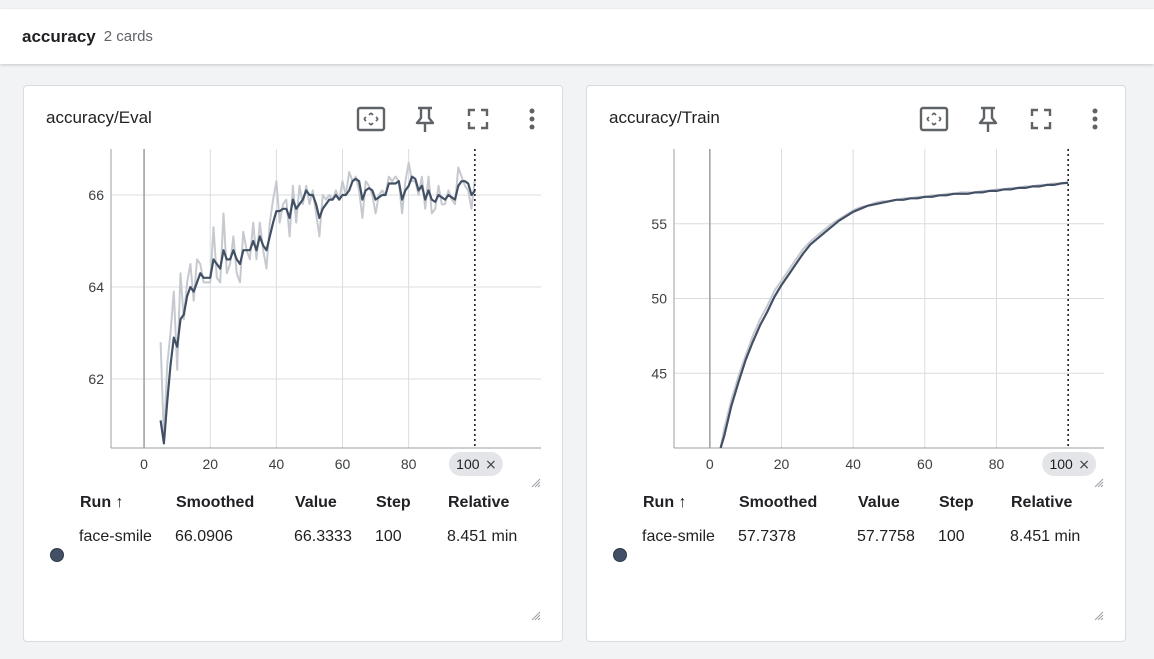 The height and width of the screenshot is (659, 1154). What do you see at coordinates (96, 195) in the screenshot?
I see `y-tick-label: 66` at bounding box center [96, 195].